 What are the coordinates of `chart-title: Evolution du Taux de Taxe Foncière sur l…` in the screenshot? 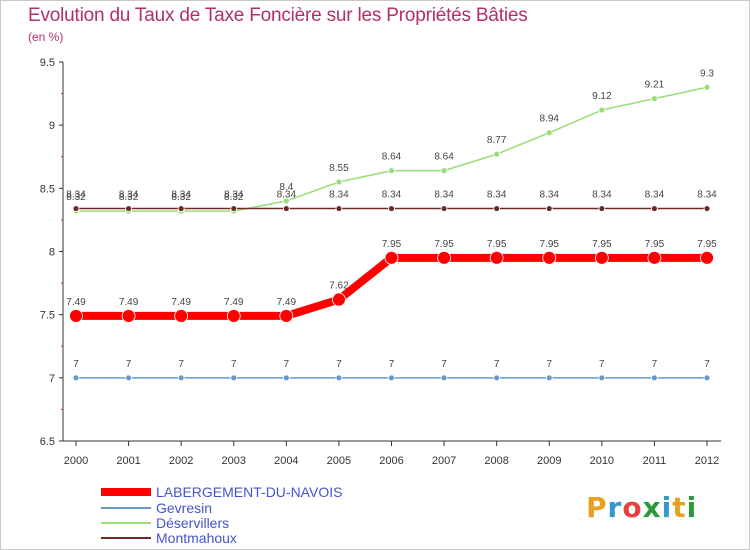 It's located at (278, 15).